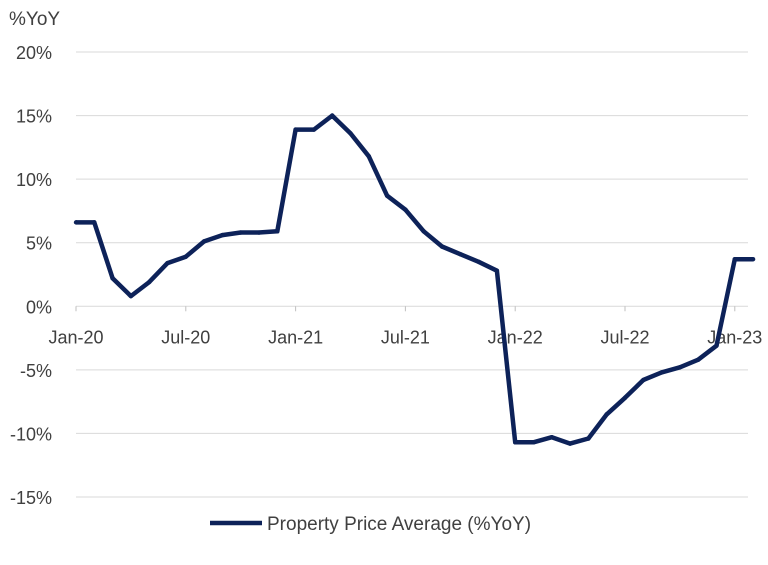 The image size is (768, 565). What do you see at coordinates (295, 337) in the screenshot?
I see `x-tick-label: Jan-21` at bounding box center [295, 337].